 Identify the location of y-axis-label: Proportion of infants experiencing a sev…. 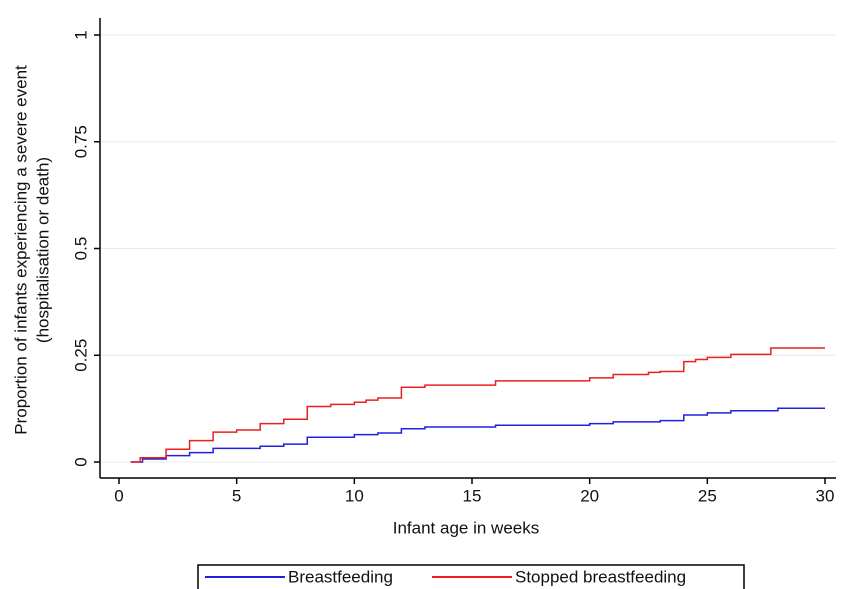
(20, 250).